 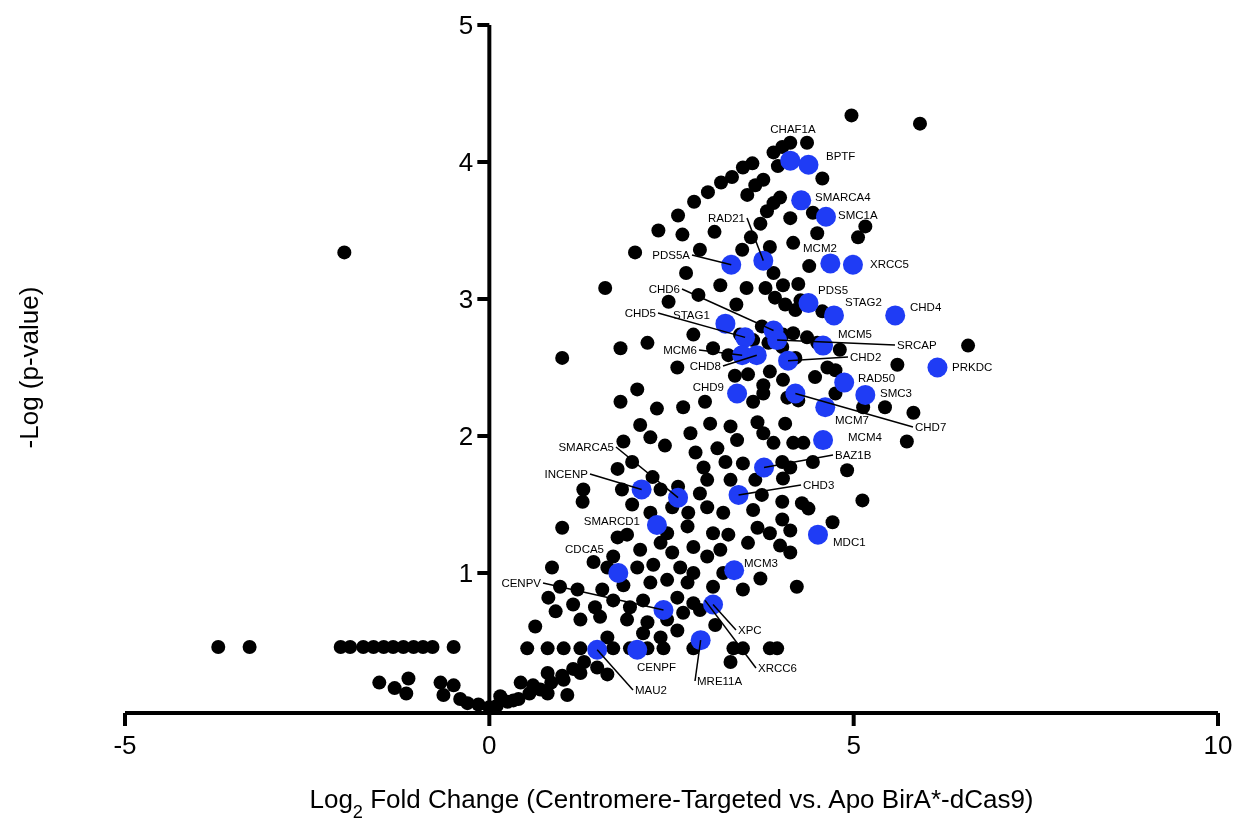 I want to click on y-axis-title: -Log (p-value), so click(x=29, y=367).